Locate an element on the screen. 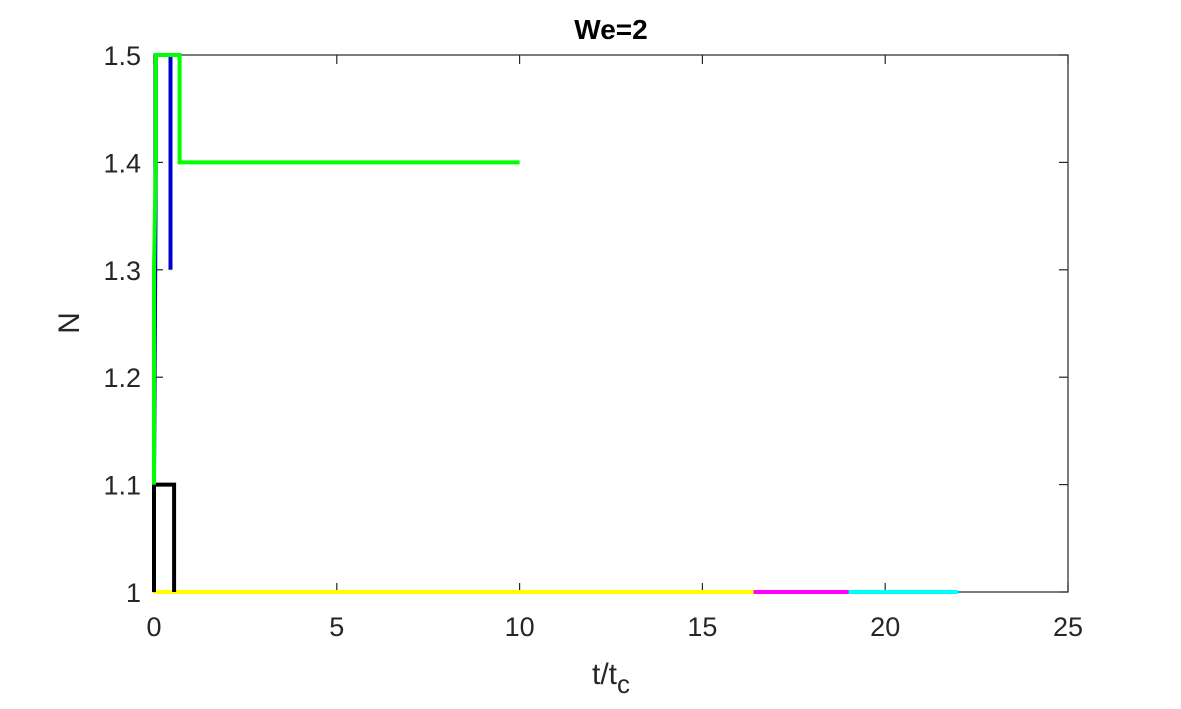 Image resolution: width=1181 pixels, height=709 pixels. y-tick-label: 1.2 is located at coordinates (122, 378).